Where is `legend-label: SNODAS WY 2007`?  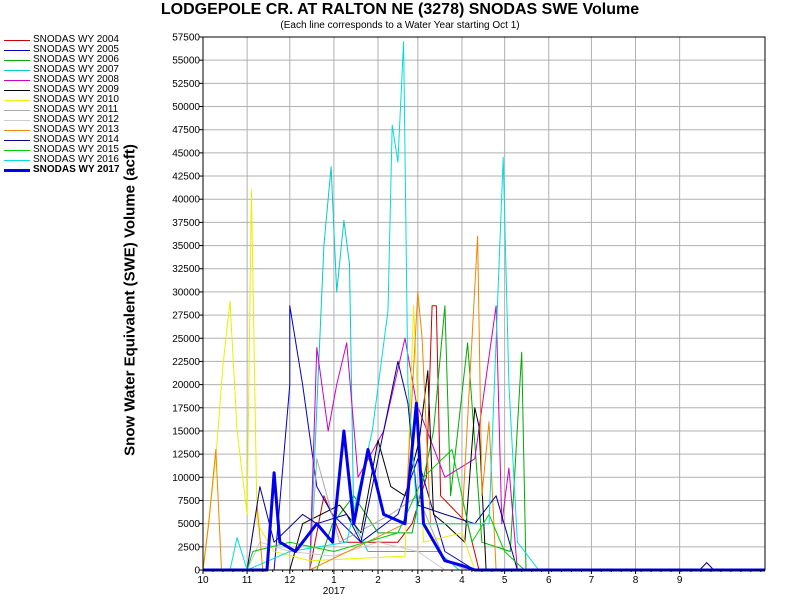 legend-label: SNODAS WY 2007 is located at coordinates (76, 69).